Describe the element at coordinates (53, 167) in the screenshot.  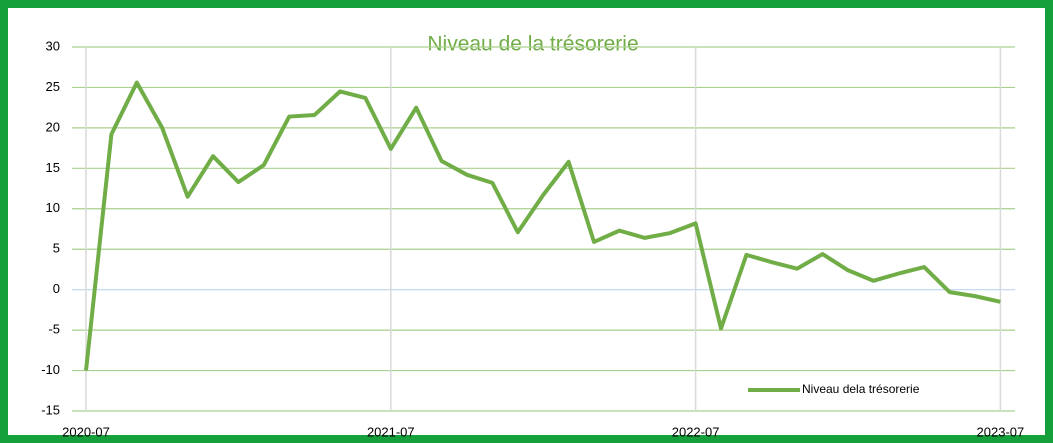
I see `y-tick-label: 15` at that location.